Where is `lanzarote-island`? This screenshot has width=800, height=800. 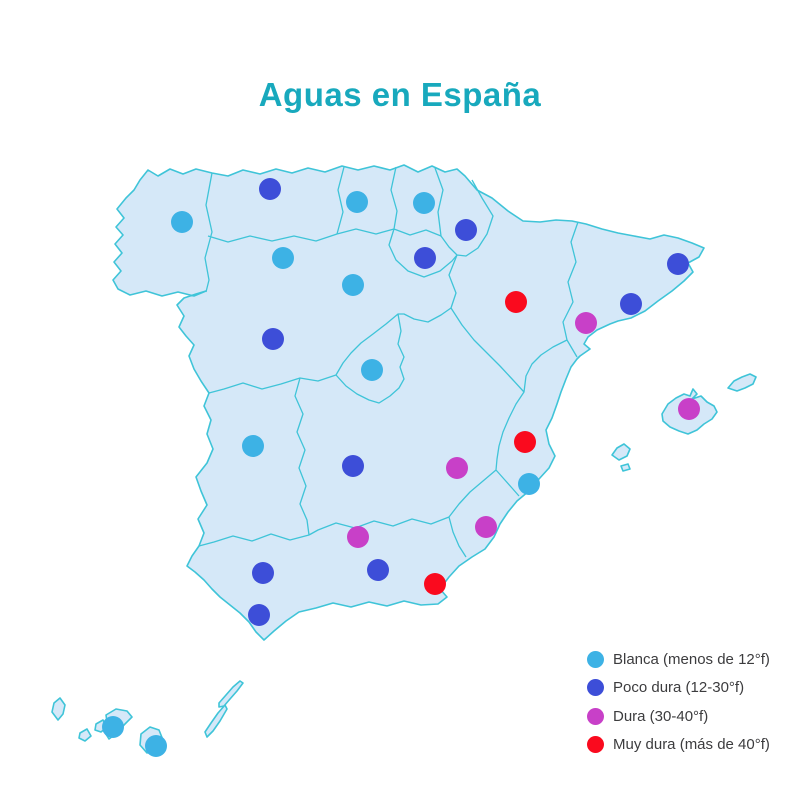 lanzarote-island is located at coordinates (231, 694).